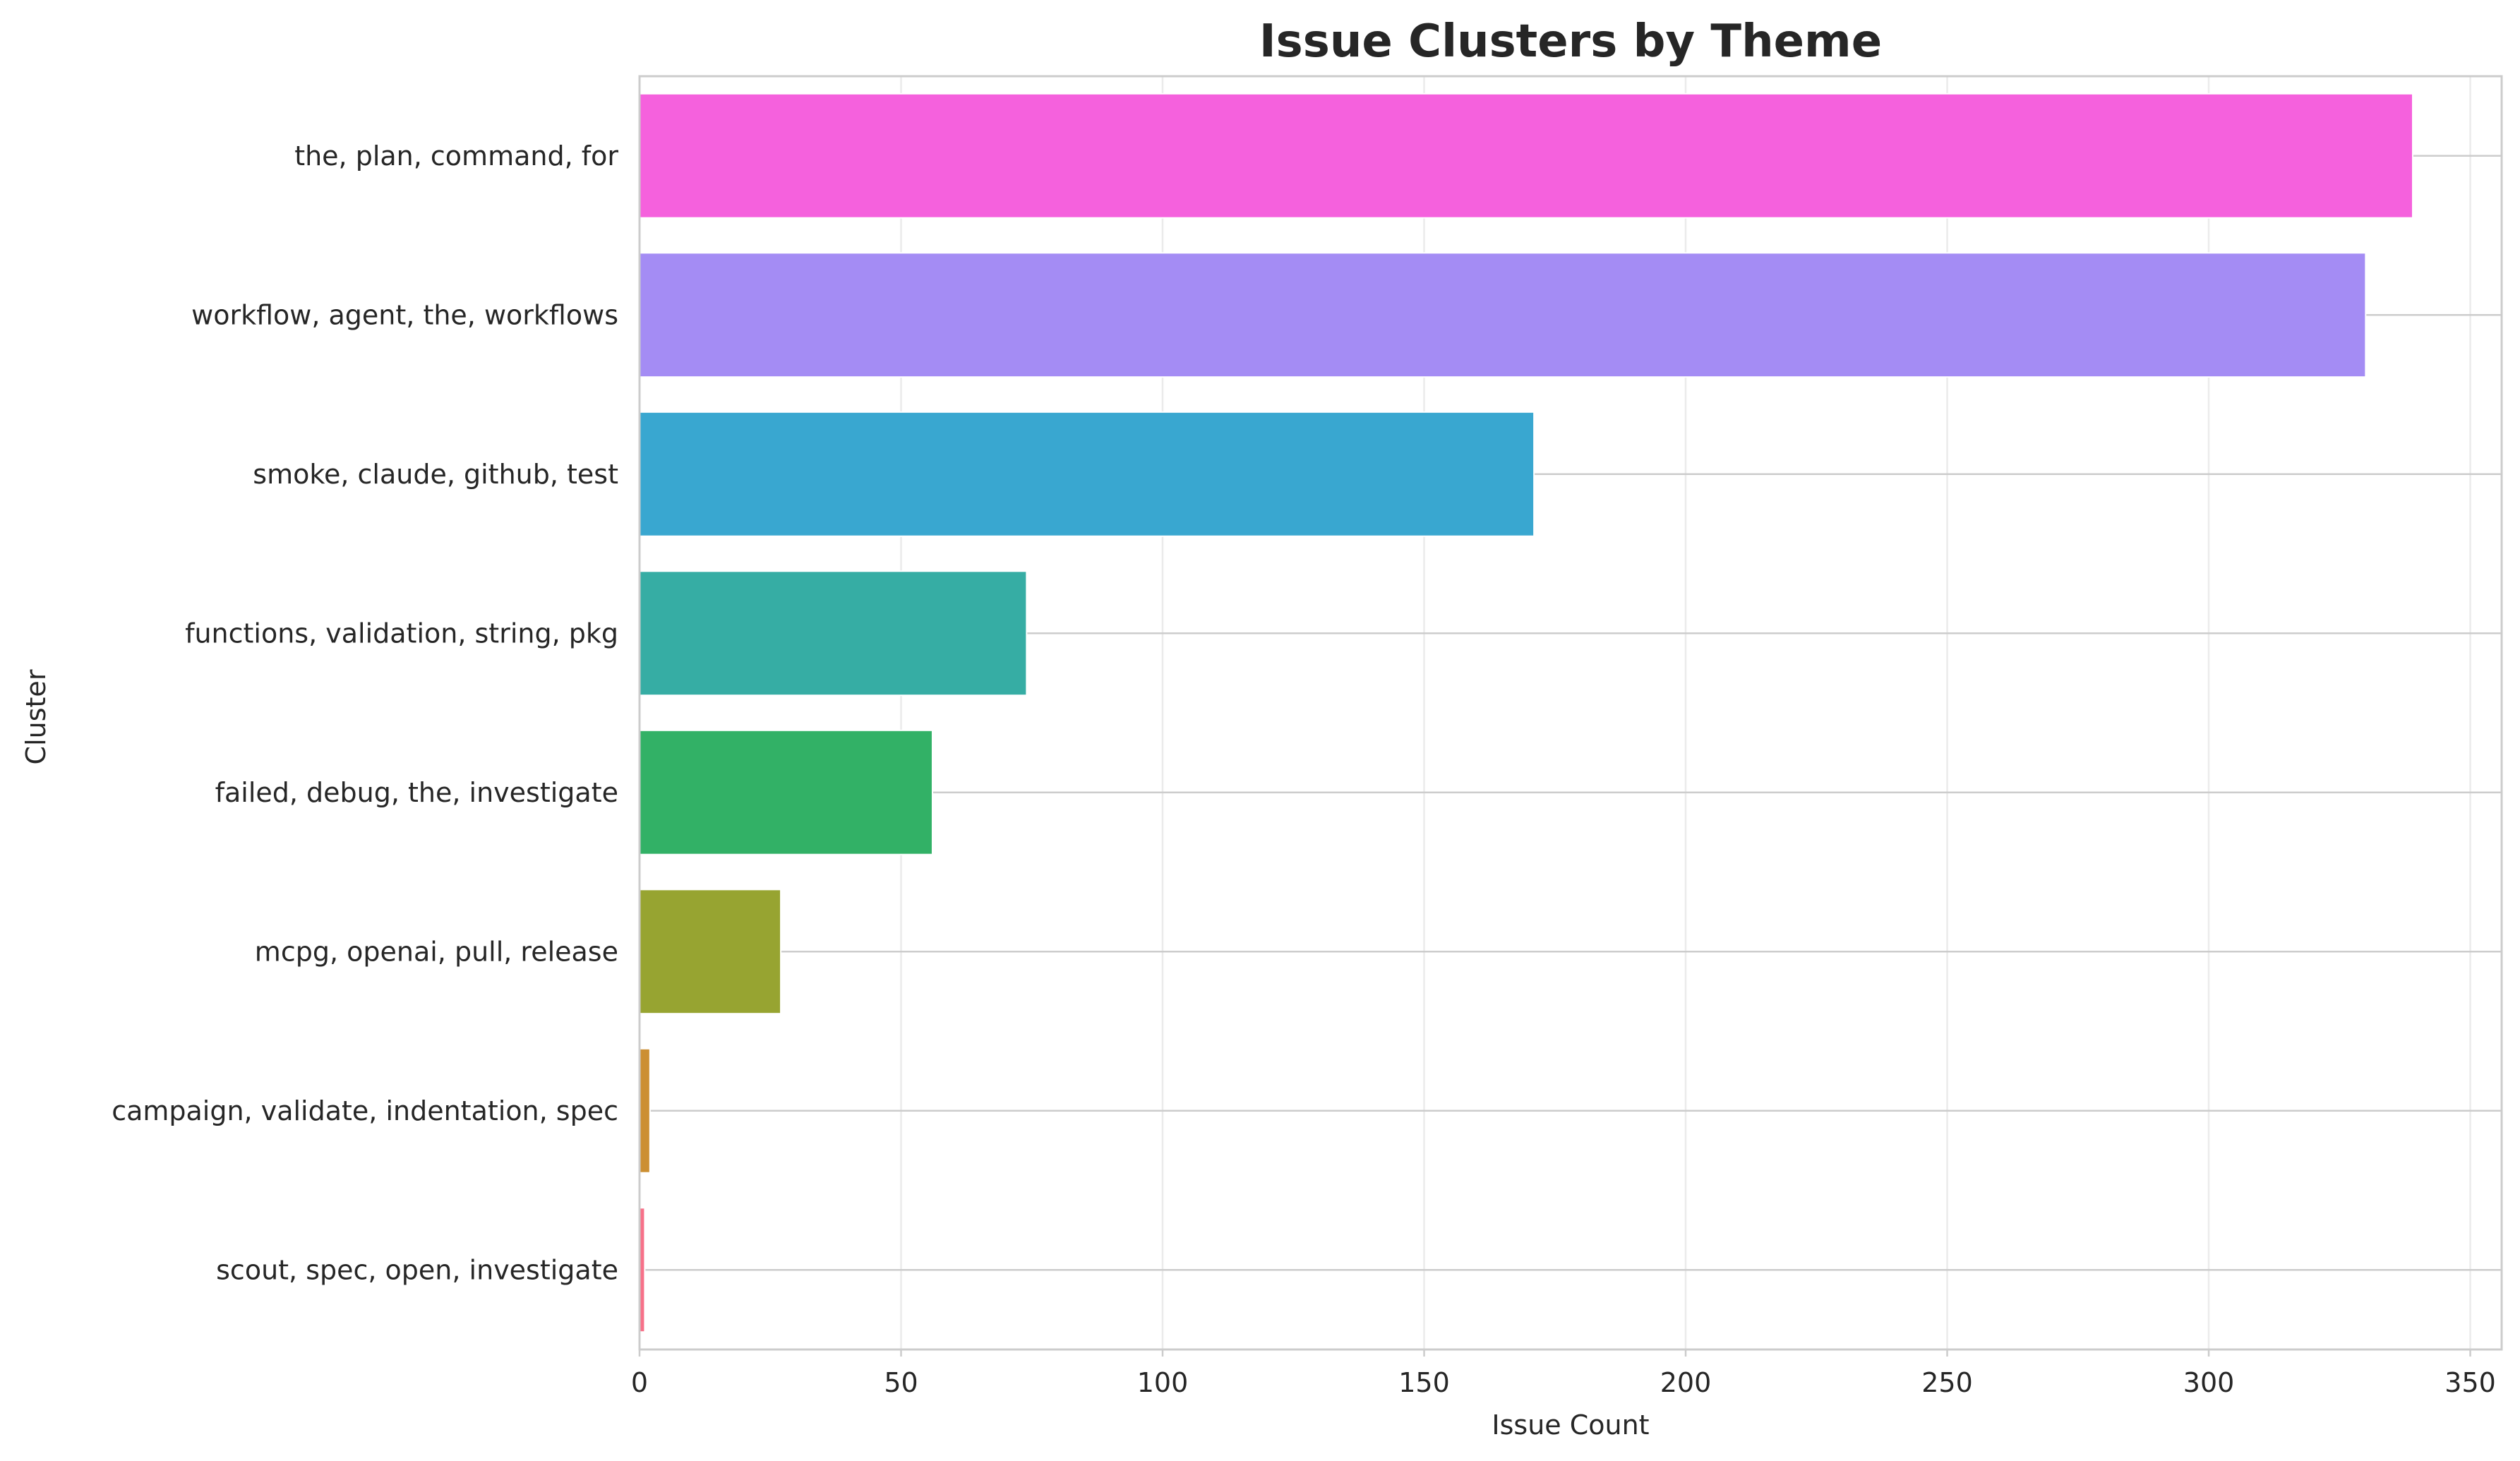 The width and height of the screenshot is (2520, 1461). What do you see at coordinates (417, 1269) in the screenshot?
I see `category-label: scout, spec, open, investigate` at bounding box center [417, 1269].